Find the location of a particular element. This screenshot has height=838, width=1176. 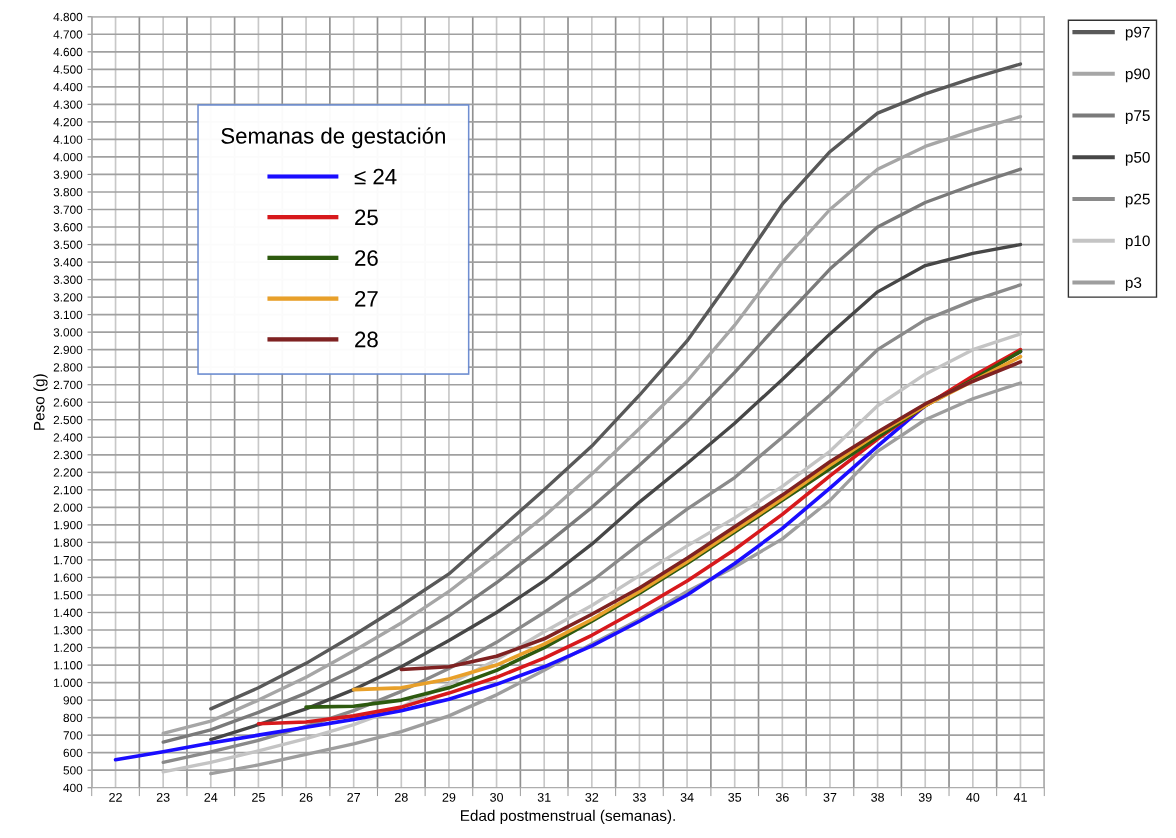

y-tick-label: 4.400 is located at coordinates (68, 87).